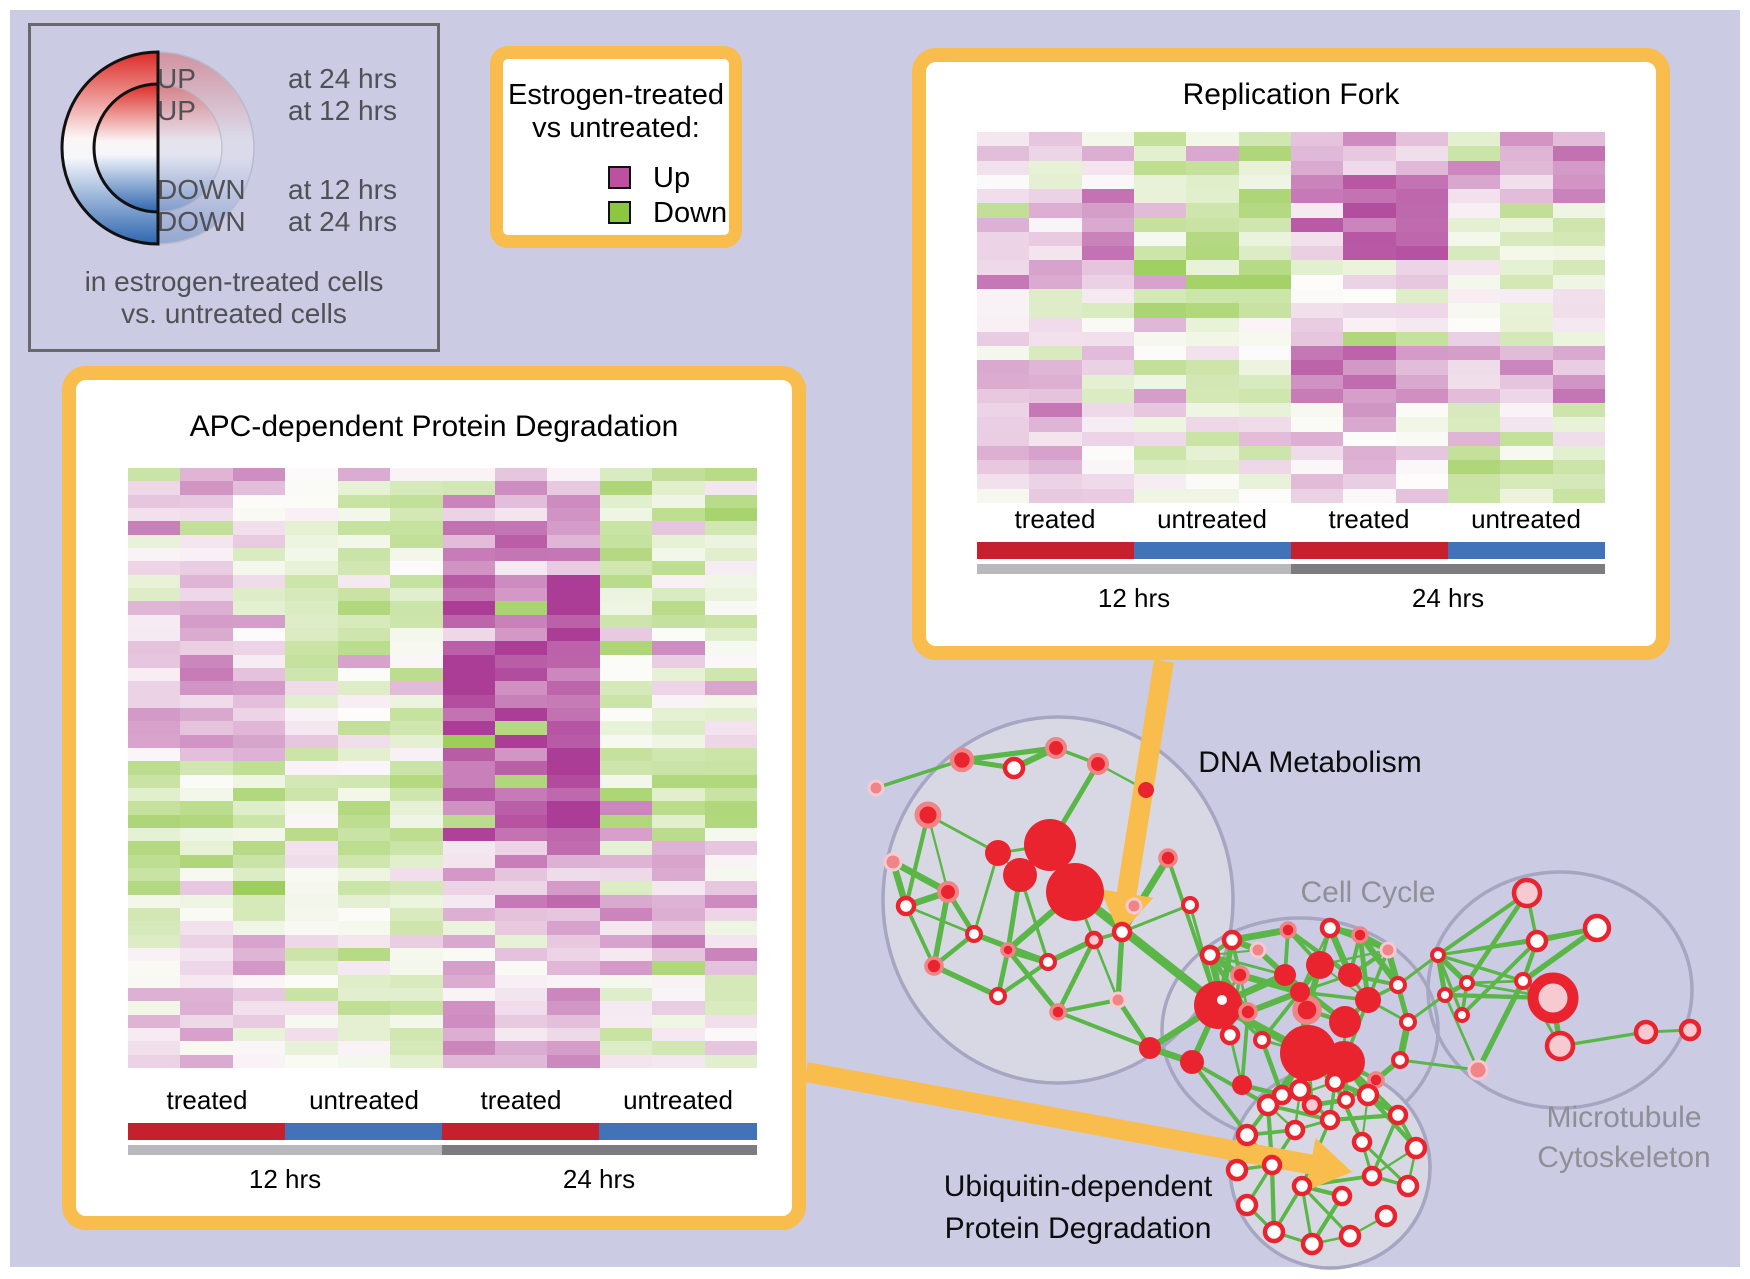 This screenshot has height=1279, width=1750. Describe the element at coordinates (521, 1100) in the screenshot. I see `apc-group-label-3: treated` at that location.